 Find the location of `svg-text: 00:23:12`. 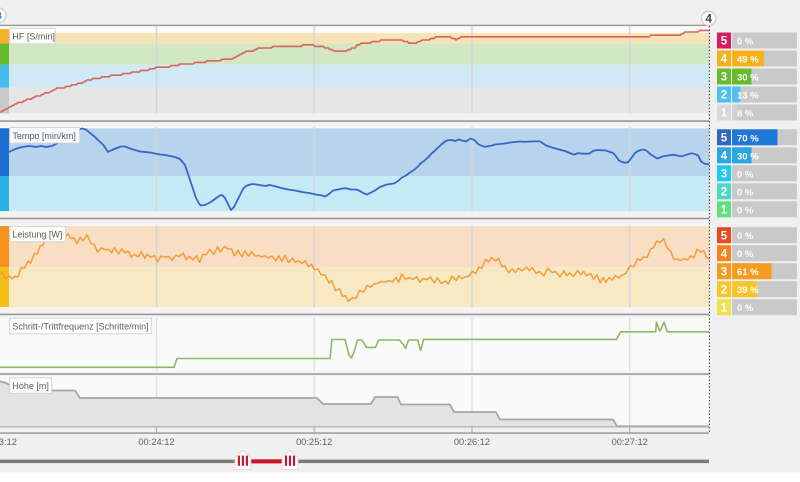

svg-text: 00:23:12 is located at coordinates (8, 442).